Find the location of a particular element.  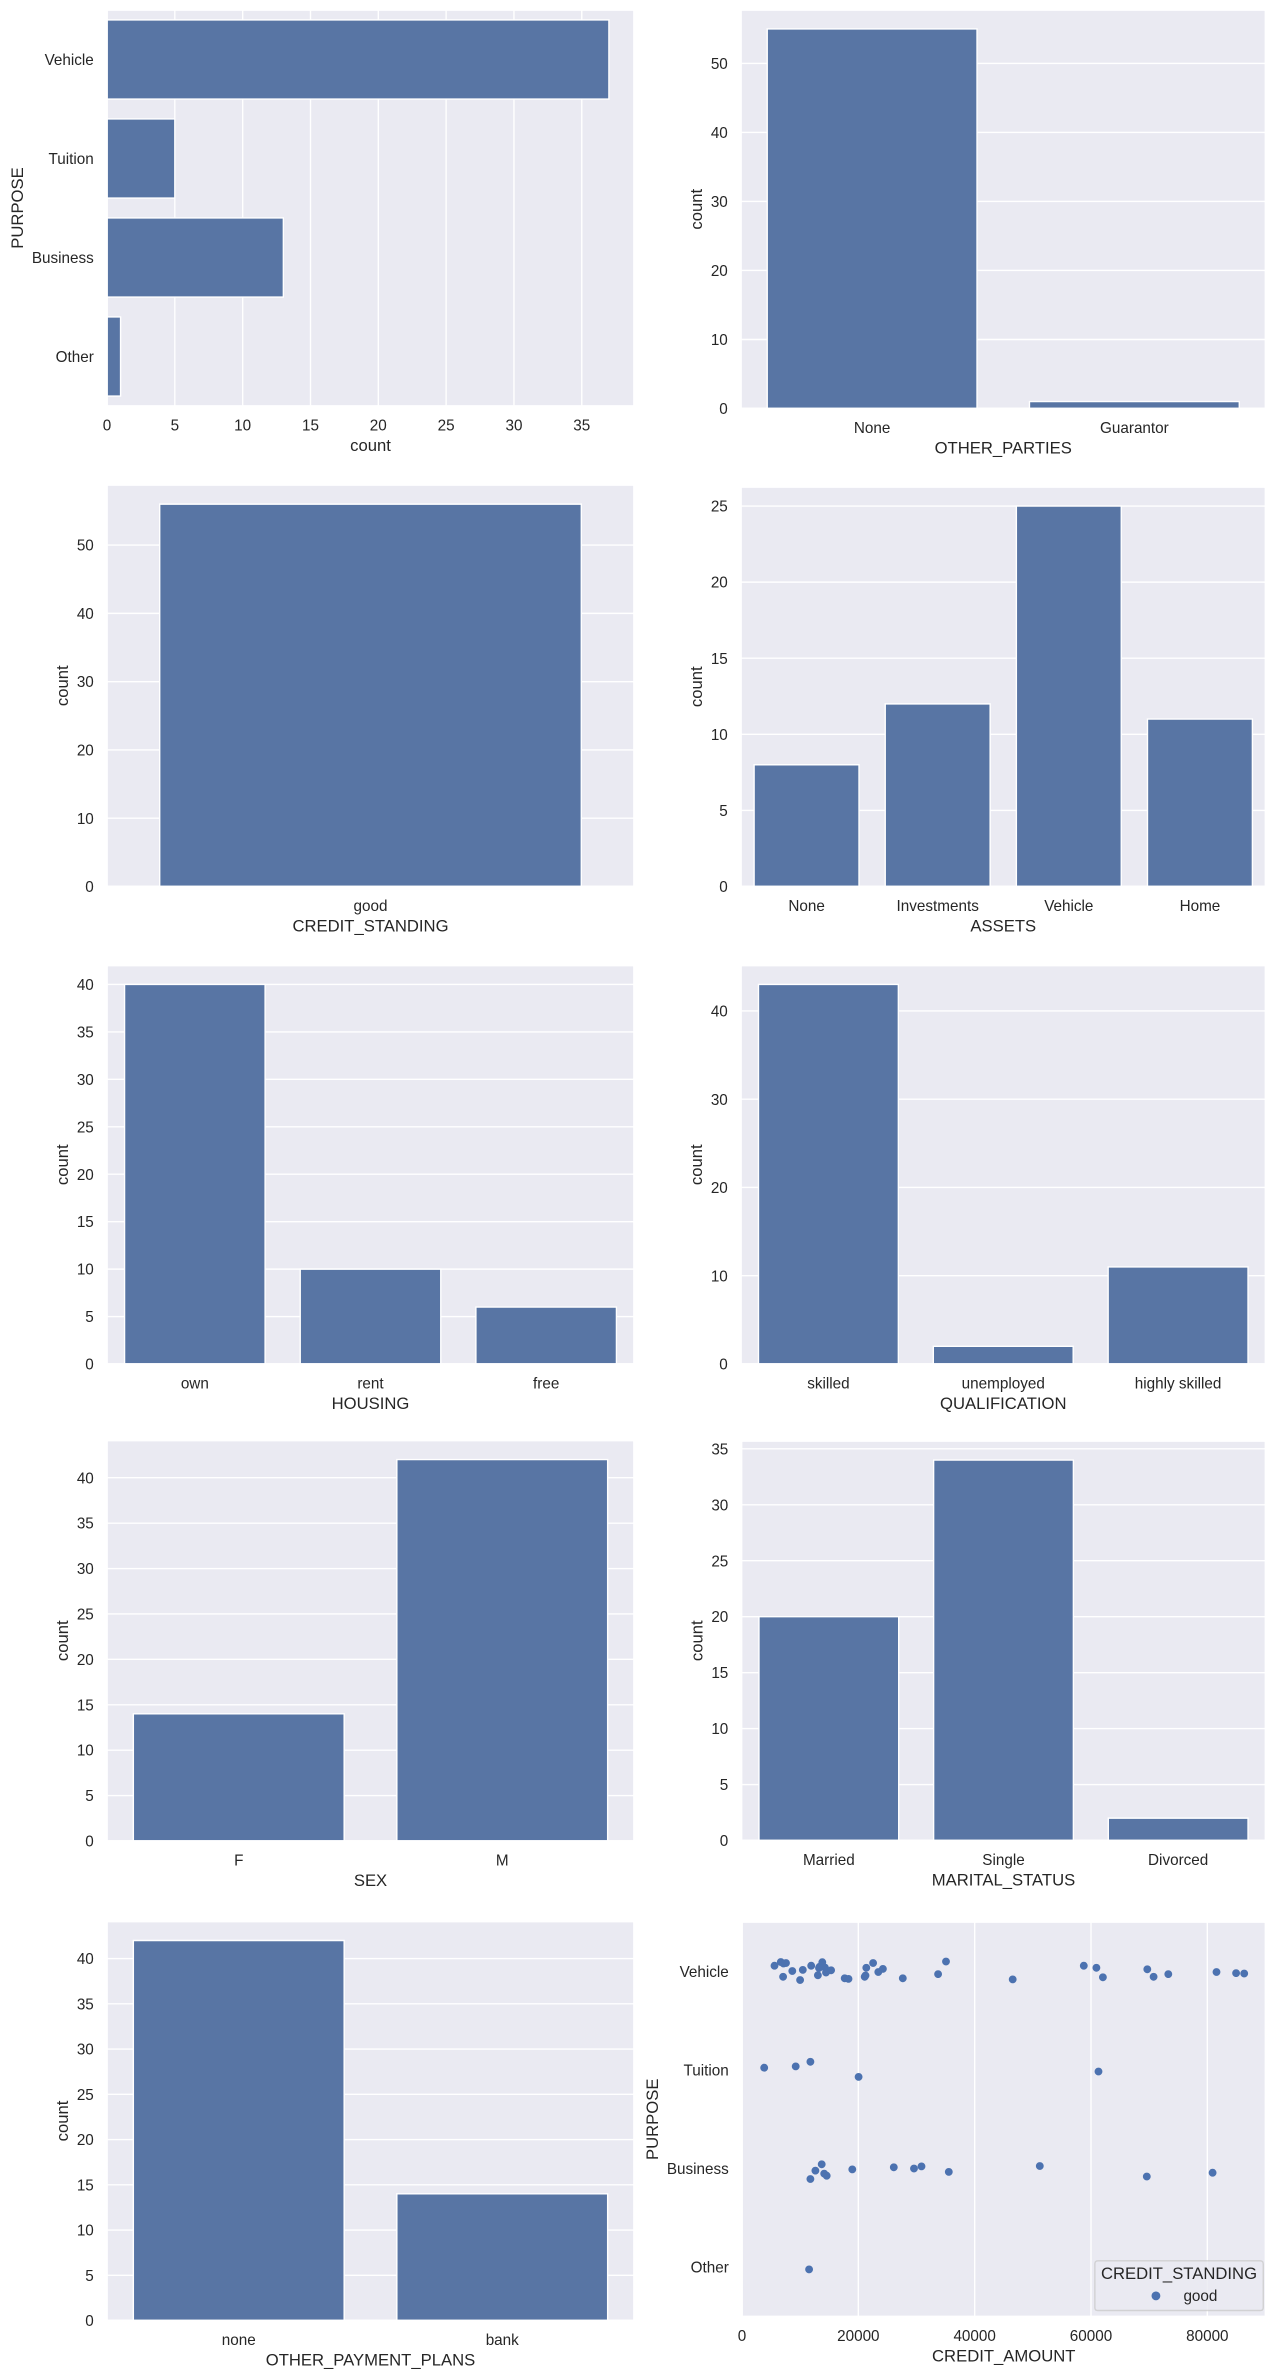

svg-text: none is located at coordinates (239, 2340).